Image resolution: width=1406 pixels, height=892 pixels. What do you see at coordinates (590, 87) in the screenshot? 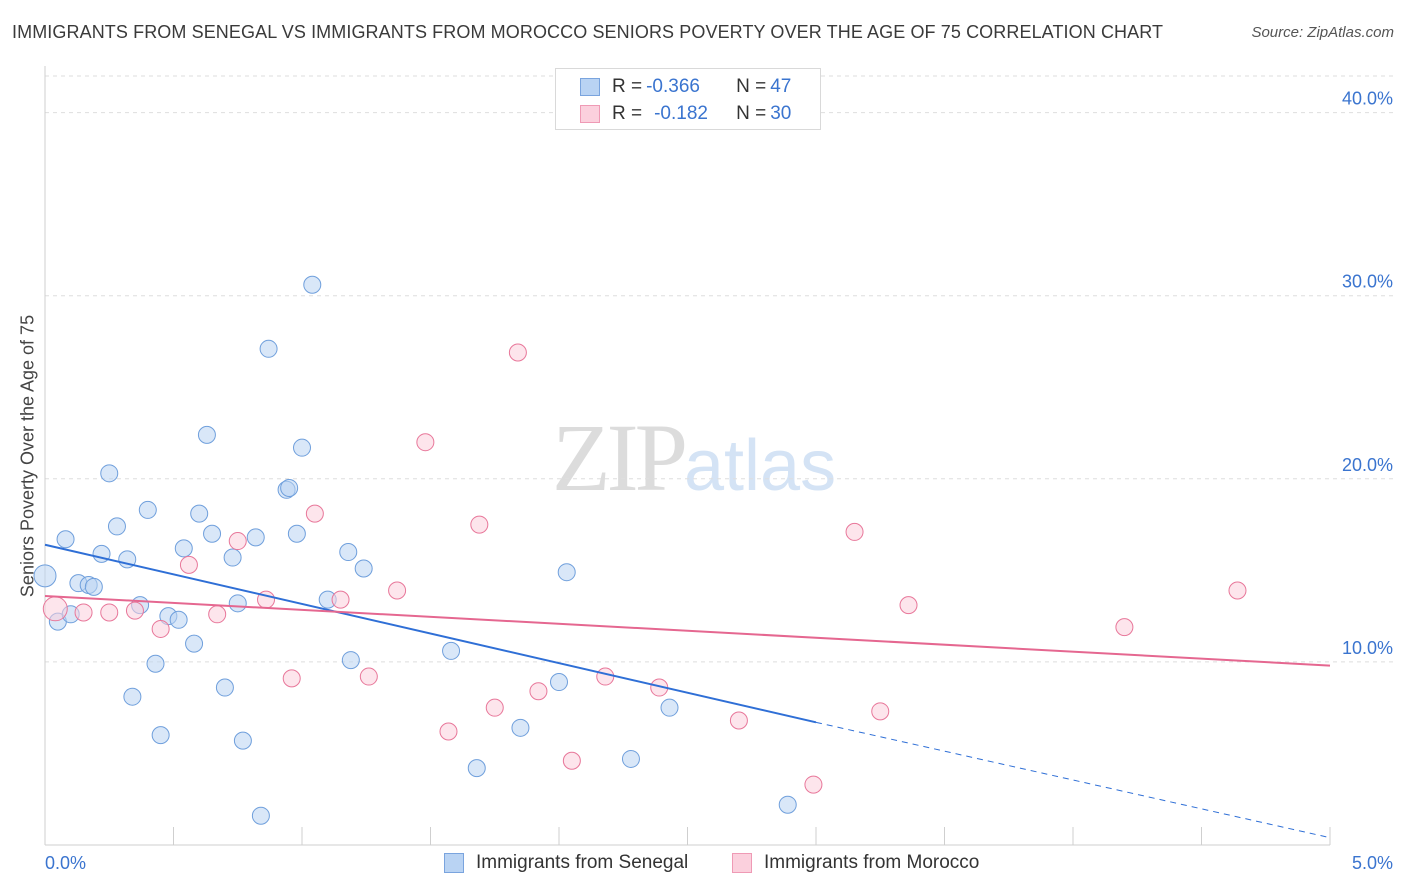
I see `legend-swatch-senegal` at bounding box center [590, 87].